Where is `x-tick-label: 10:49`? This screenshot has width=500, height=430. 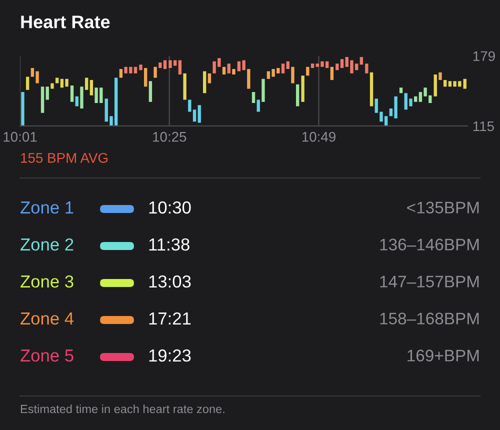 x-tick-label: 10:49 is located at coordinates (319, 137).